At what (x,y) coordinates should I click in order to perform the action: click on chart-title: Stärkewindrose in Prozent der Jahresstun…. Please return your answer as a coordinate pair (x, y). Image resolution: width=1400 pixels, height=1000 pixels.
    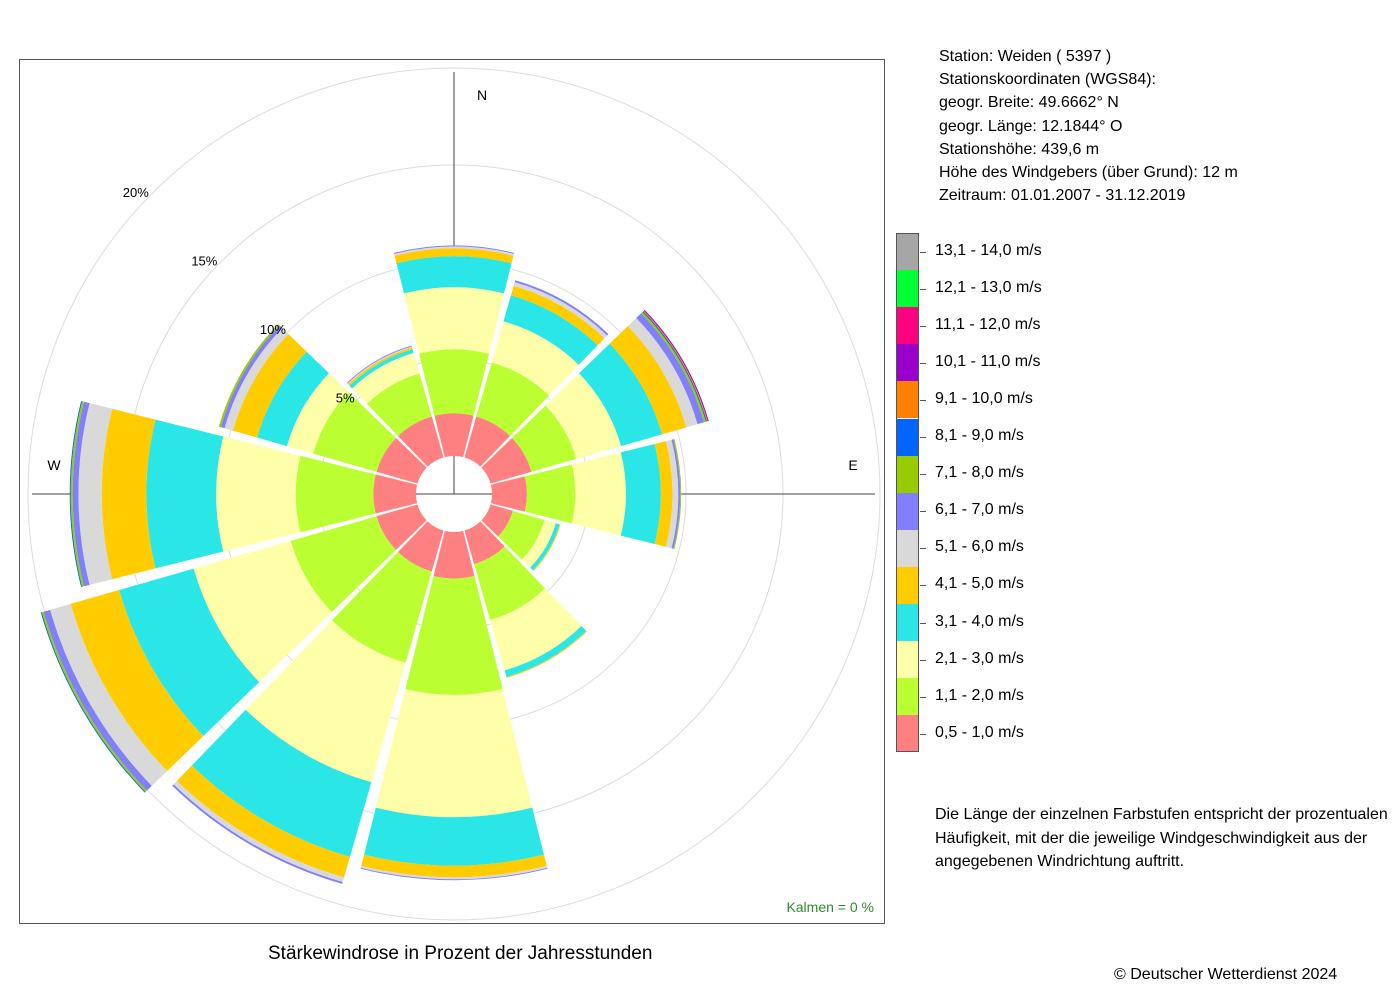
    Looking at the image, I should click on (460, 953).